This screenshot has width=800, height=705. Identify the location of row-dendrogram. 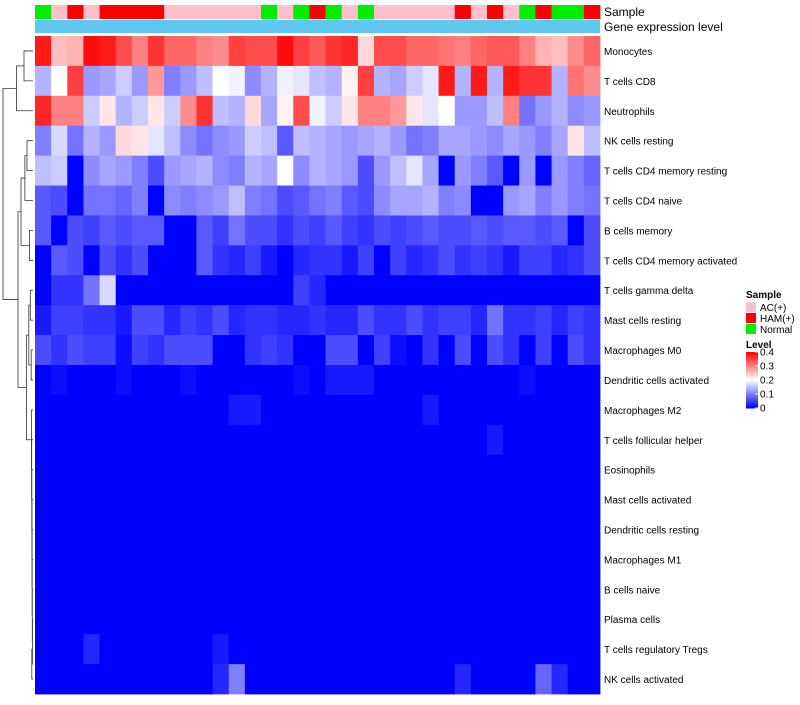
(17, 365).